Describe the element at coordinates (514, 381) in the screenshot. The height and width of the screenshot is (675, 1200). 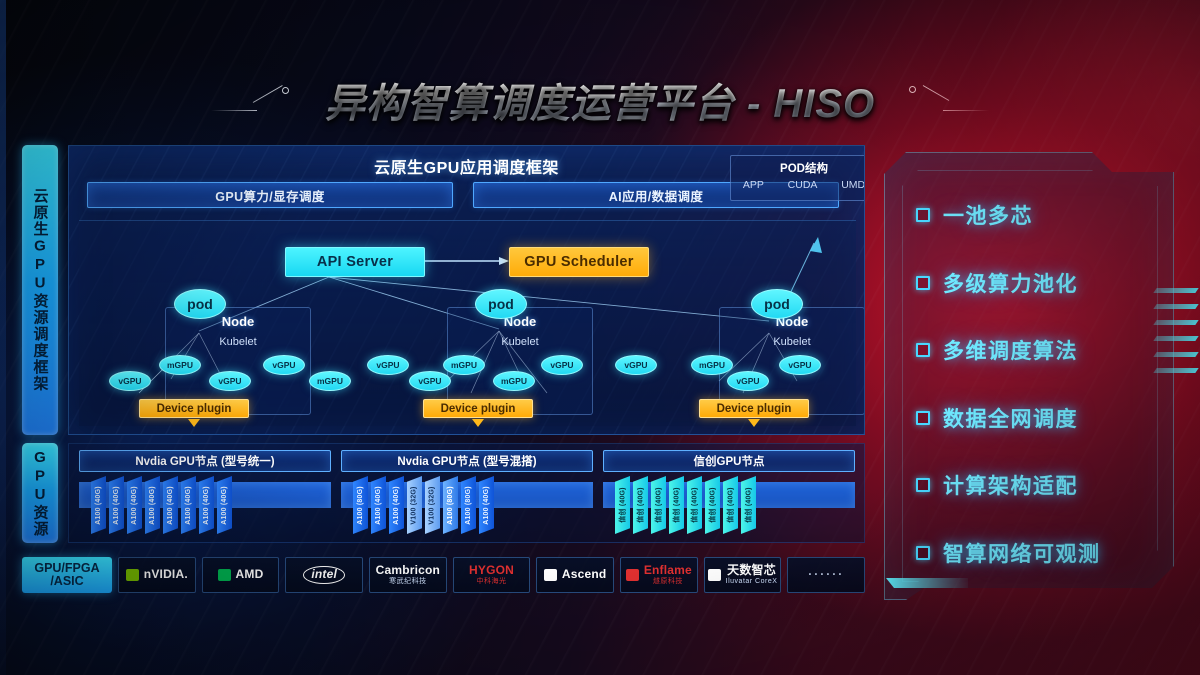
I see `mgpu-2-2: mGPU` at that location.